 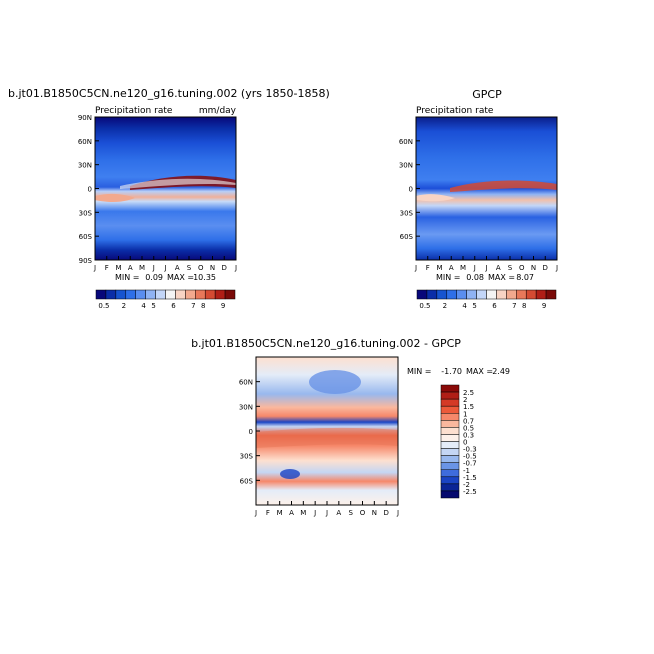 What do you see at coordinates (303, 513) in the screenshot?
I see `panel-diff-xtick-label: M` at bounding box center [303, 513].